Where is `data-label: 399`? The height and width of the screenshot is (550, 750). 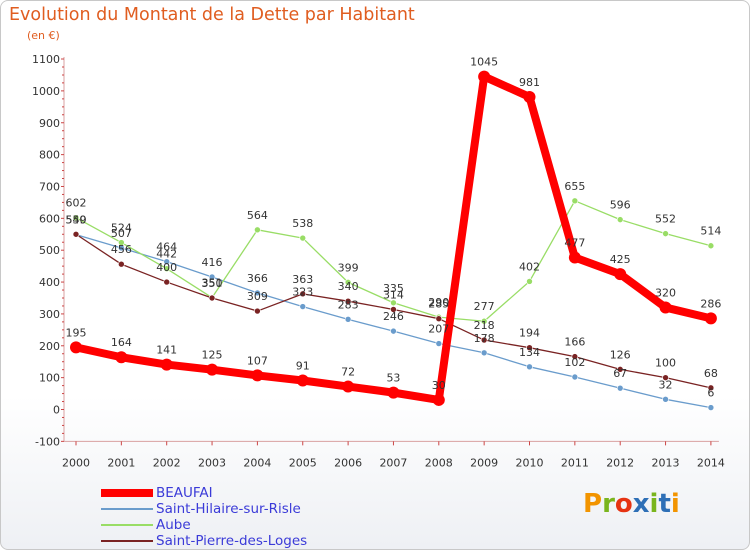
data-label: 399 is located at coordinates (348, 267).